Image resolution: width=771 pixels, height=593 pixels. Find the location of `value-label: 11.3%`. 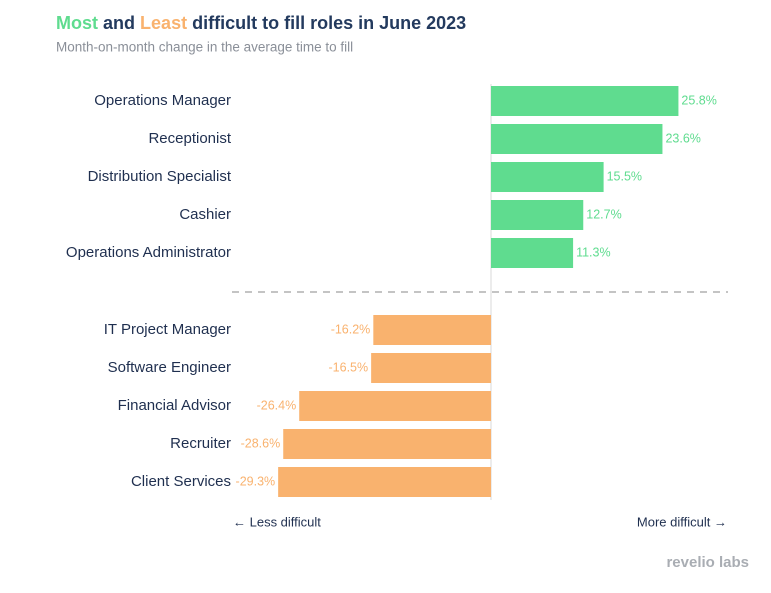

value-label: 11.3% is located at coordinates (593, 252).